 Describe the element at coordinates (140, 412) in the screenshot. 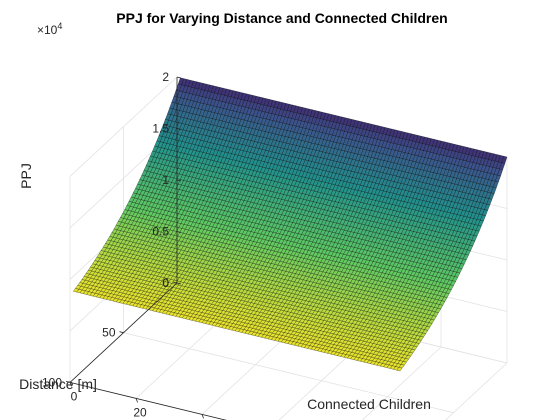

I see `x-tick-label: 20` at that location.